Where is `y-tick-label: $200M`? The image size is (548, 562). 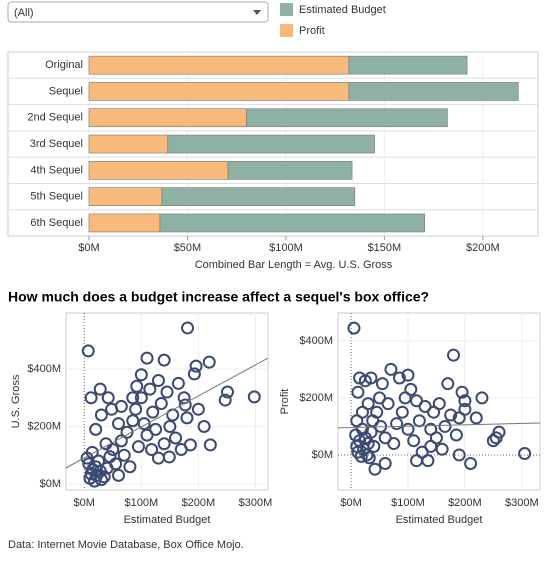
y-tick-label: $200M is located at coordinates (316, 398).